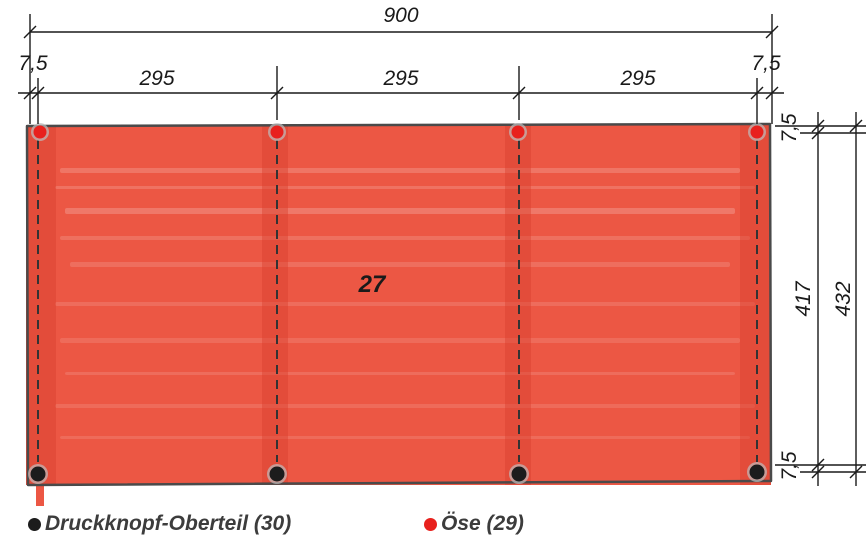  I want to click on brush-tail, so click(40, 495).